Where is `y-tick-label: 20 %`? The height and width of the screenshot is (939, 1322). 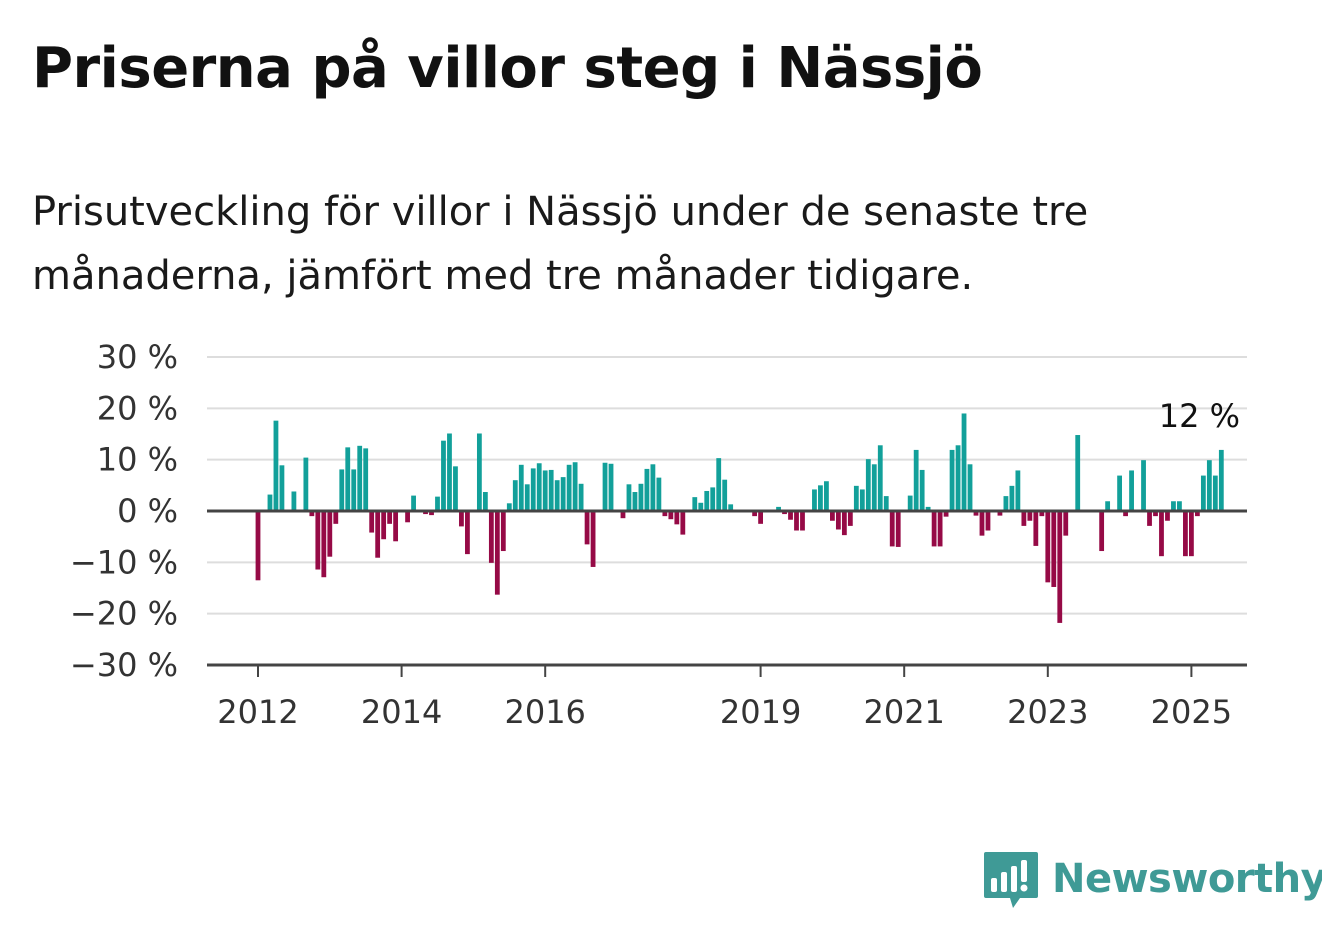
y-tick-label: 20 % is located at coordinates (137, 408).